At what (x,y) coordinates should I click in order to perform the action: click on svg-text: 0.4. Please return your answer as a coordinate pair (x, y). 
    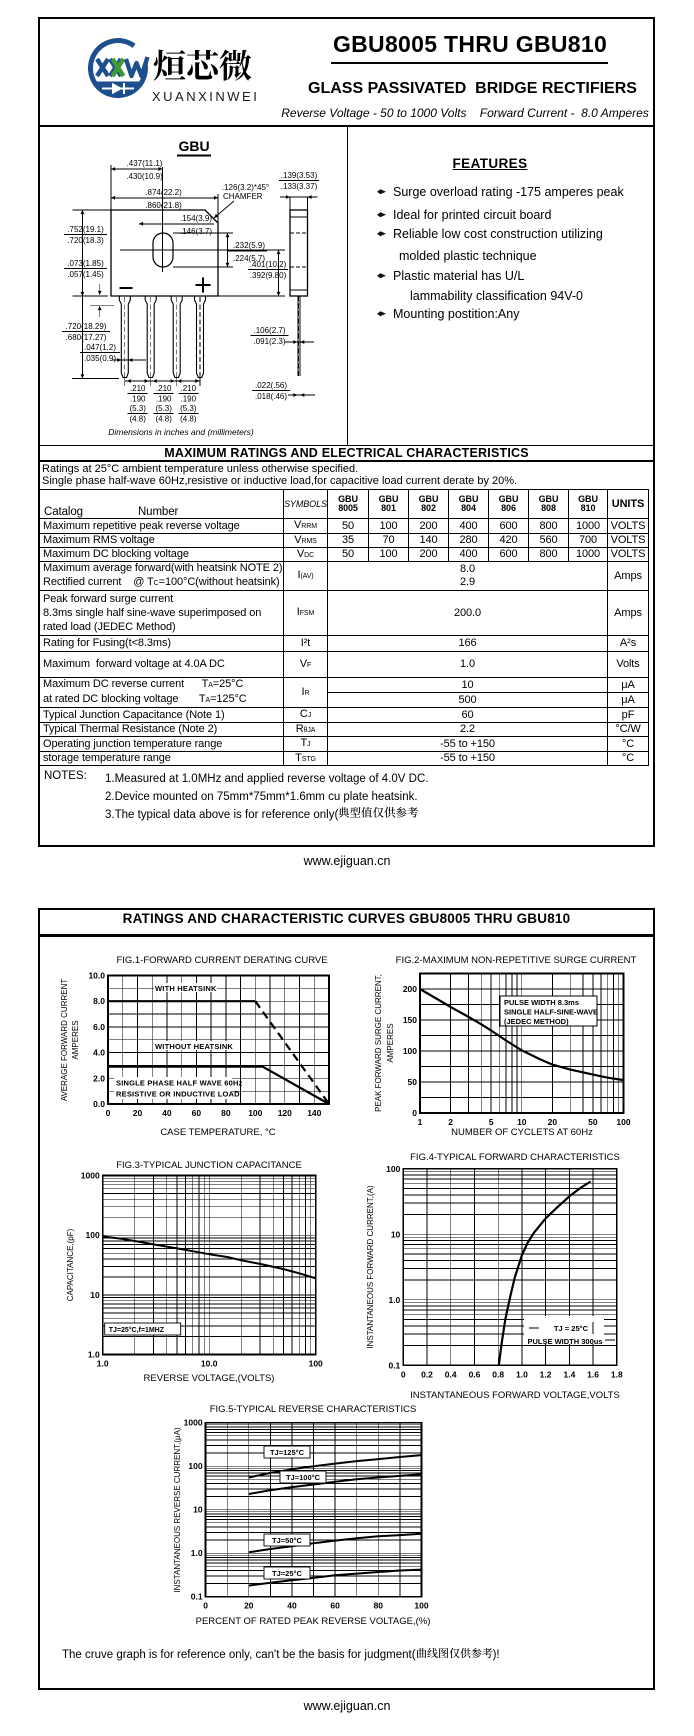
    Looking at the image, I should click on (451, 1374).